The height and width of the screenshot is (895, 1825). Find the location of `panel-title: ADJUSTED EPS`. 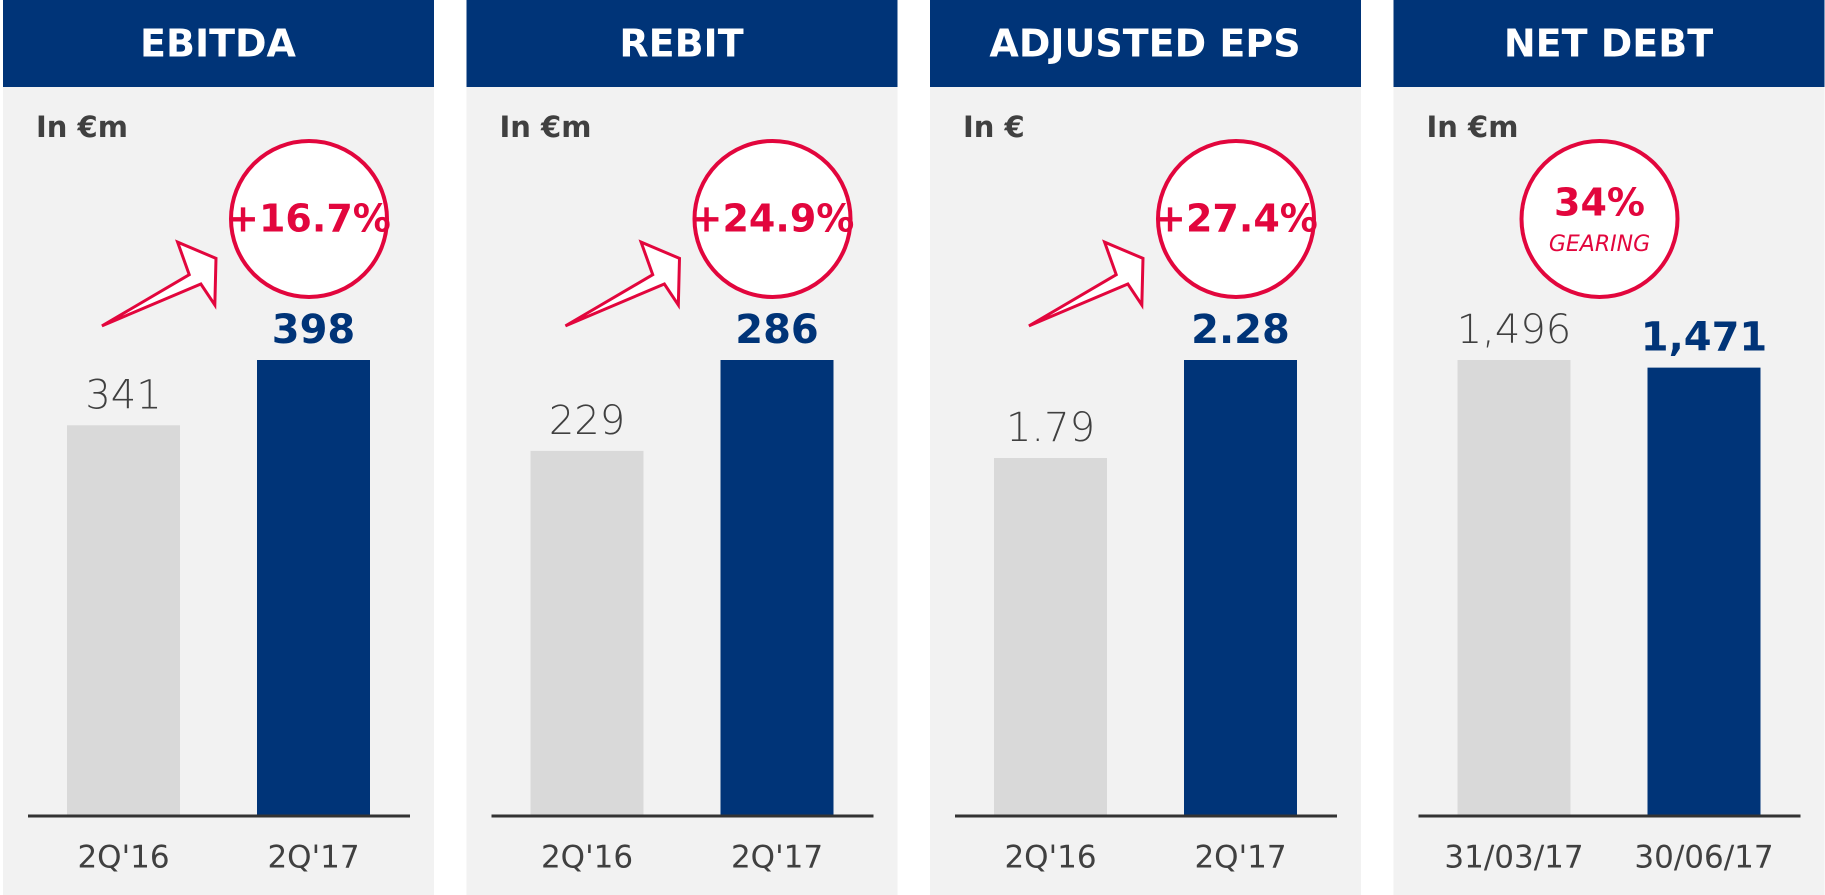

panel-title: ADJUSTED EPS is located at coordinates (1144, 44).